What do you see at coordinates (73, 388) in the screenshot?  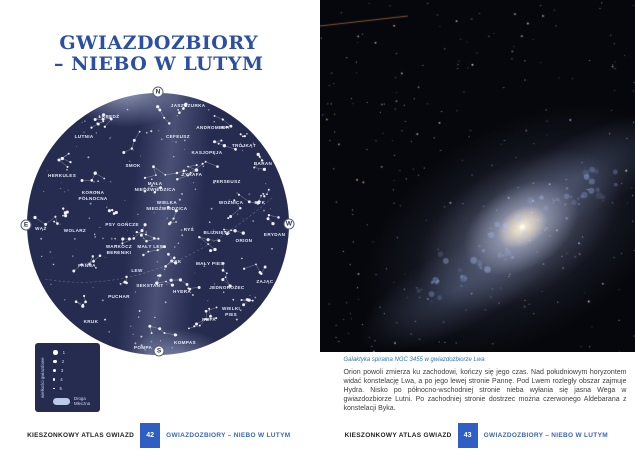 I see `magnitude-row: 5` at bounding box center [73, 388].